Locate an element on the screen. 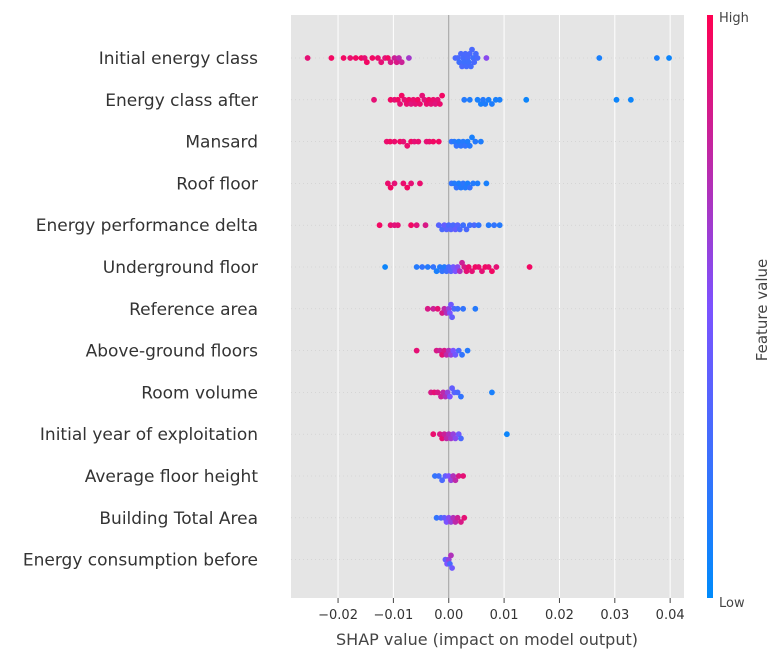 This screenshot has height=659, width=782. colorbar-high-label: High is located at coordinates (734, 18).